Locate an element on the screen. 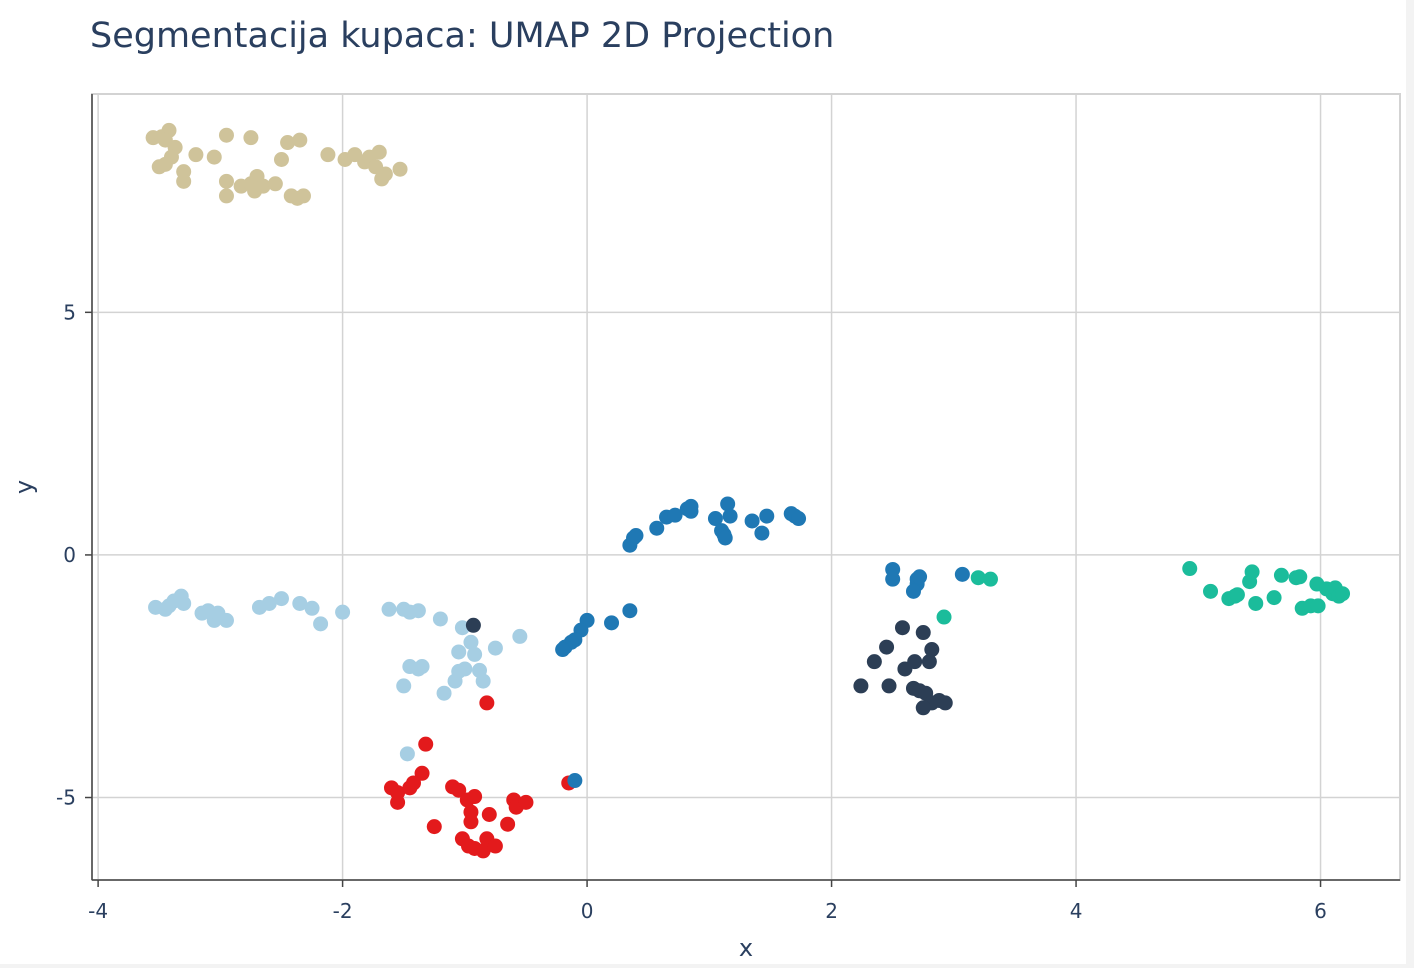 The width and height of the screenshot is (1414, 968). x-tick-label: 6 is located at coordinates (1320, 911).